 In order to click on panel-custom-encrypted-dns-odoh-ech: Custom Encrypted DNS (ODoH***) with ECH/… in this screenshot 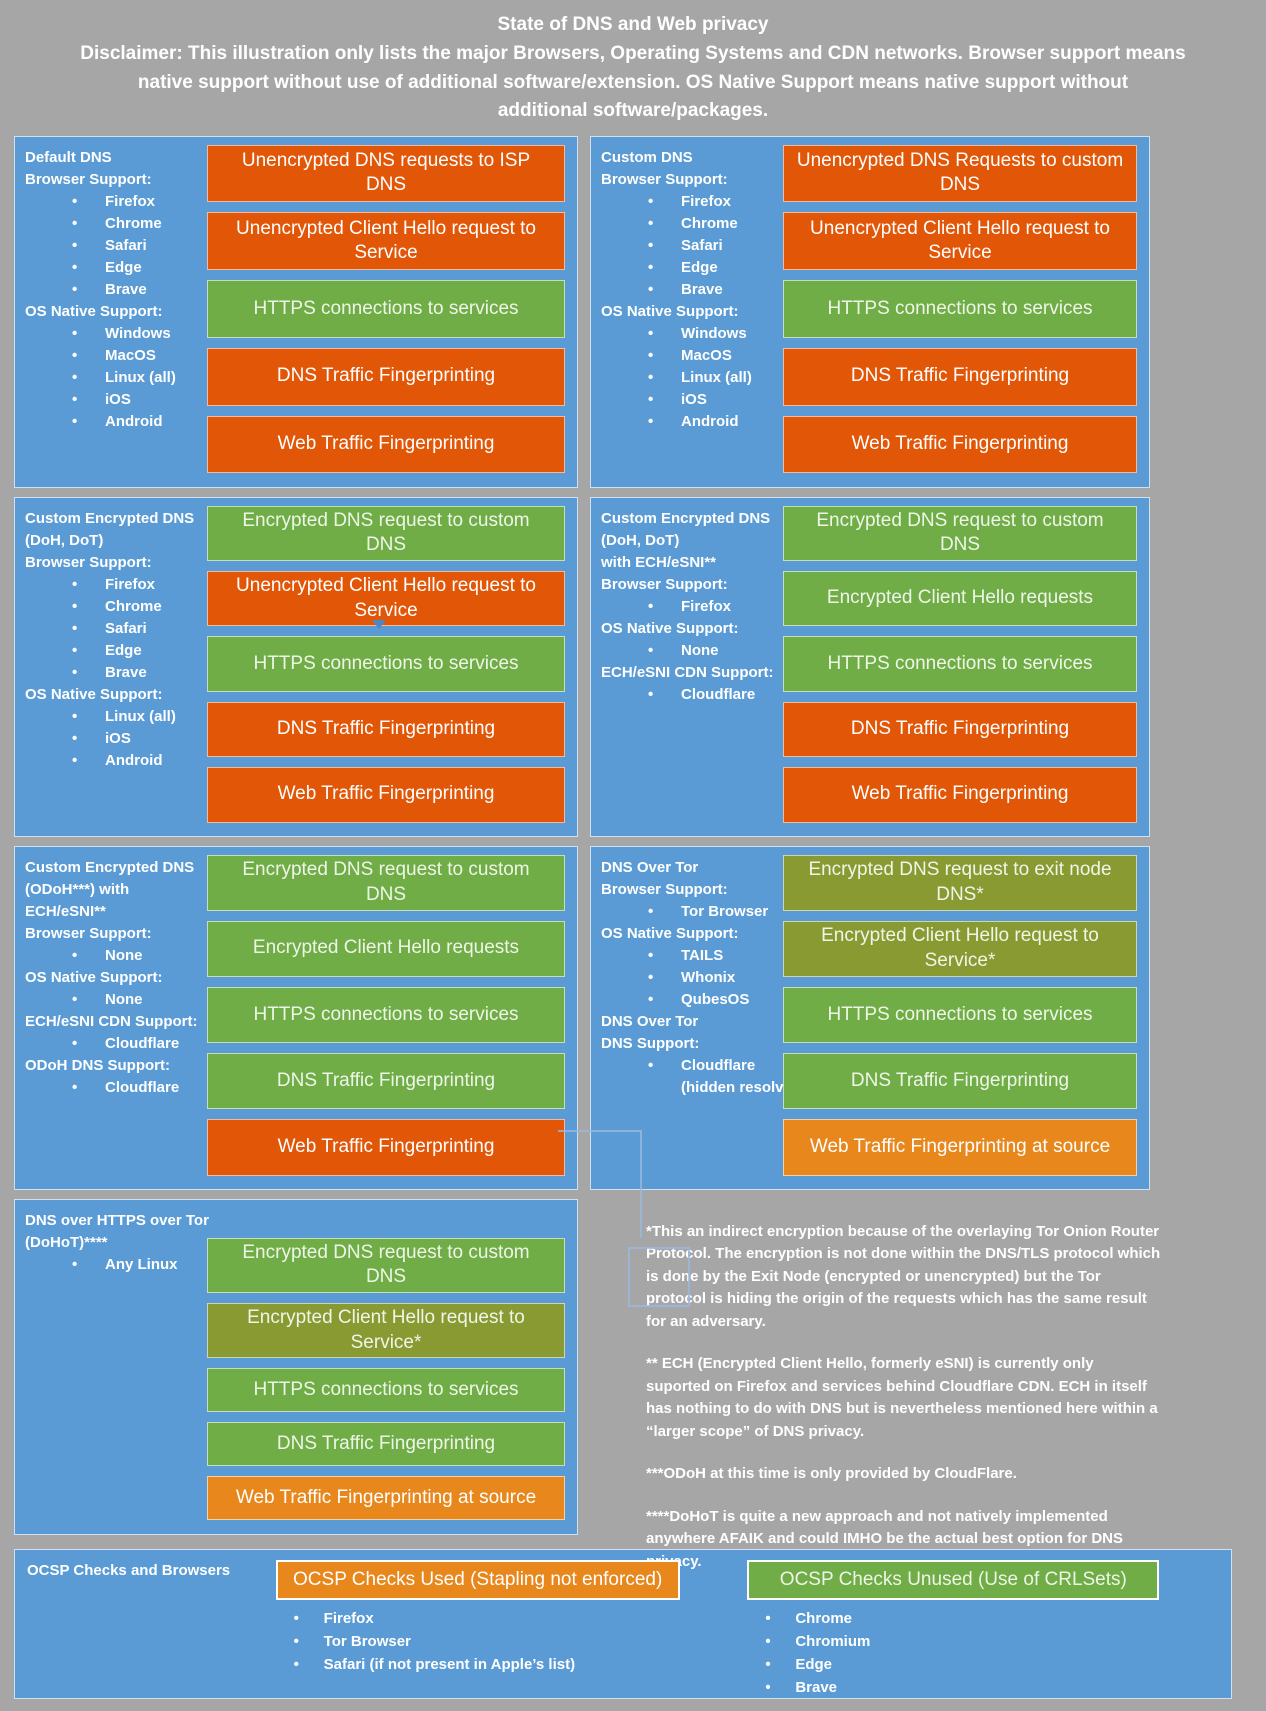, I will do `click(296, 1017)`.